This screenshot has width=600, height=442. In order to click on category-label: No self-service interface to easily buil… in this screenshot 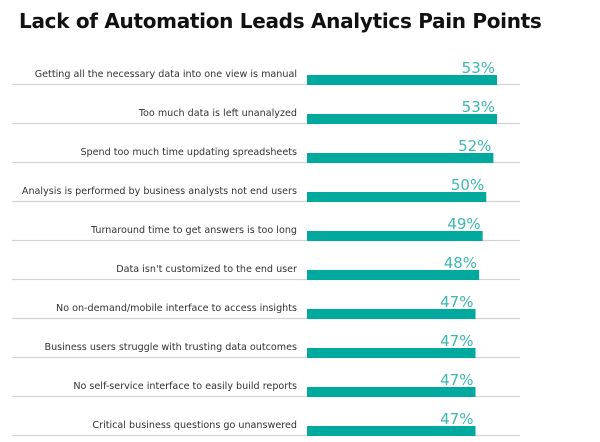, I will do `click(185, 386)`.